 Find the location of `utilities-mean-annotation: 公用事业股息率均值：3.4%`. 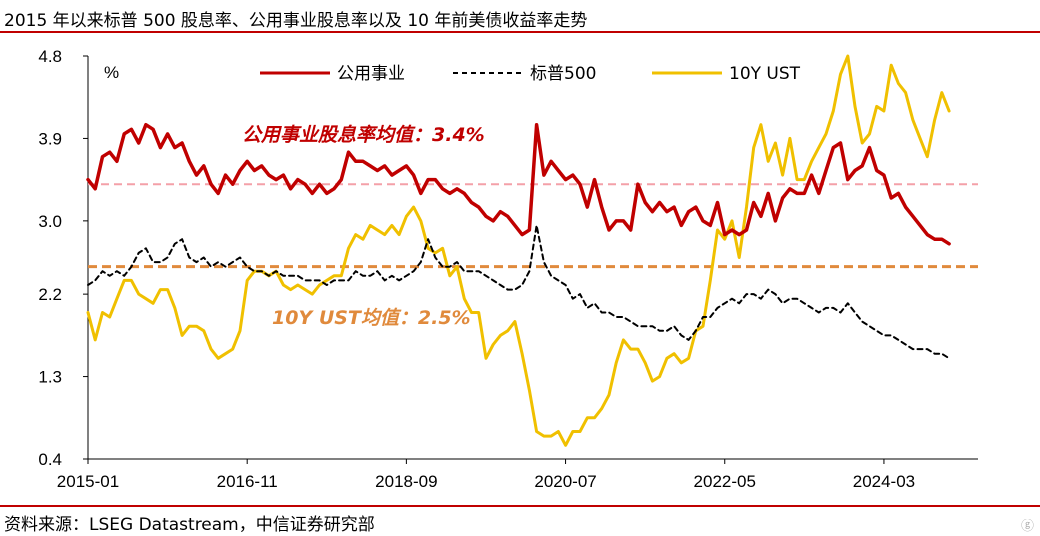

utilities-mean-annotation: 公用事业股息率均值：3.4% is located at coordinates (363, 135).